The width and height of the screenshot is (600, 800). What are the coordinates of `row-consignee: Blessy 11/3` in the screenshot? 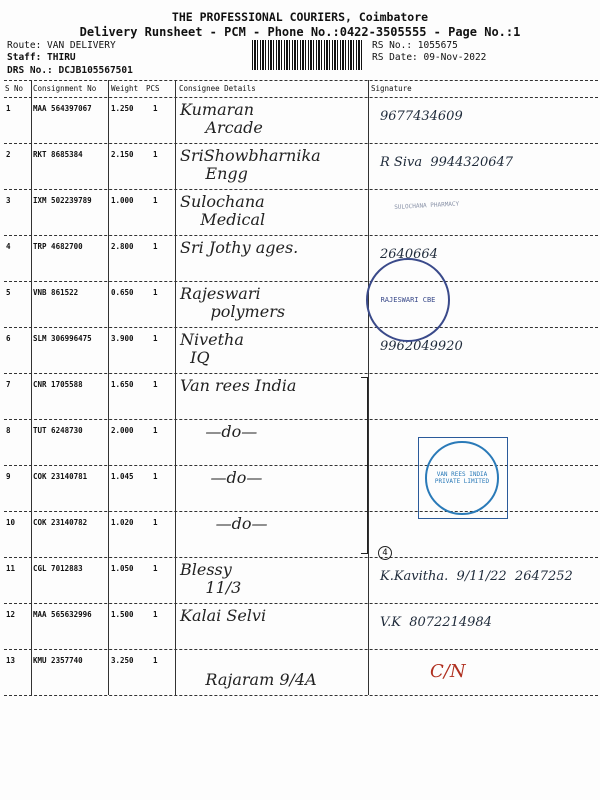 It's located at (211, 578).